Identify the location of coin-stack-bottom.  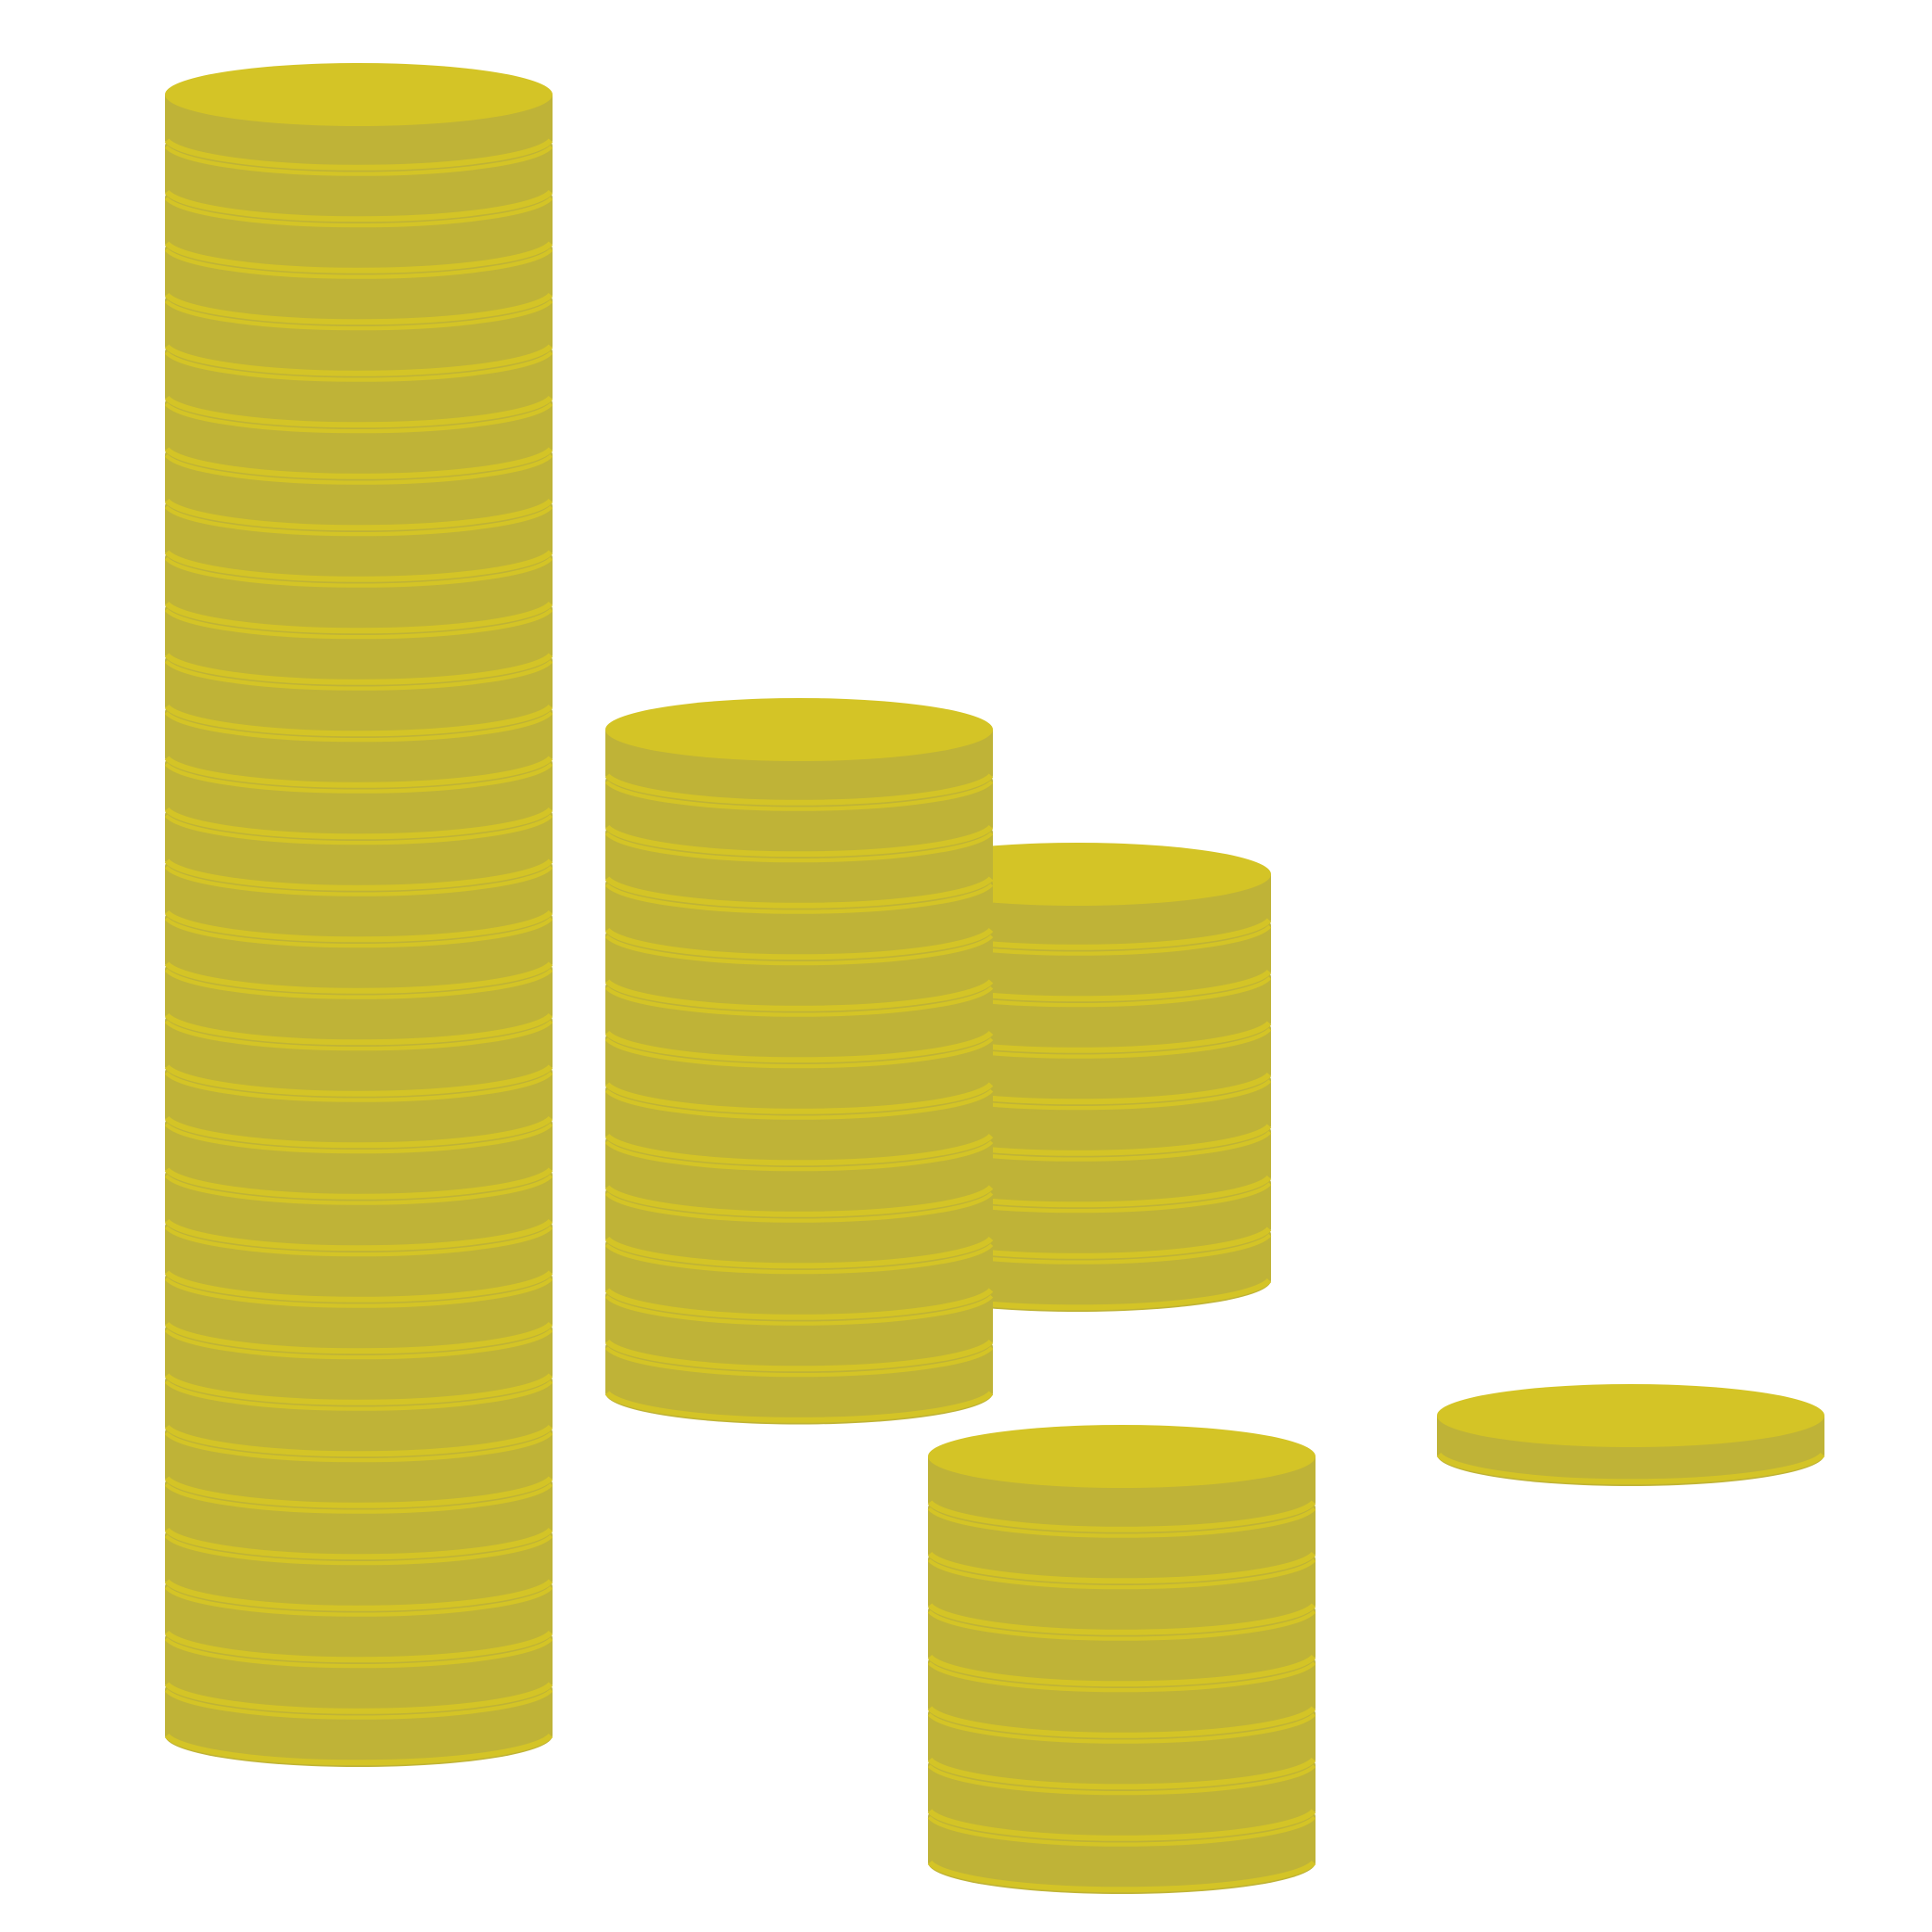
(1121, 1659).